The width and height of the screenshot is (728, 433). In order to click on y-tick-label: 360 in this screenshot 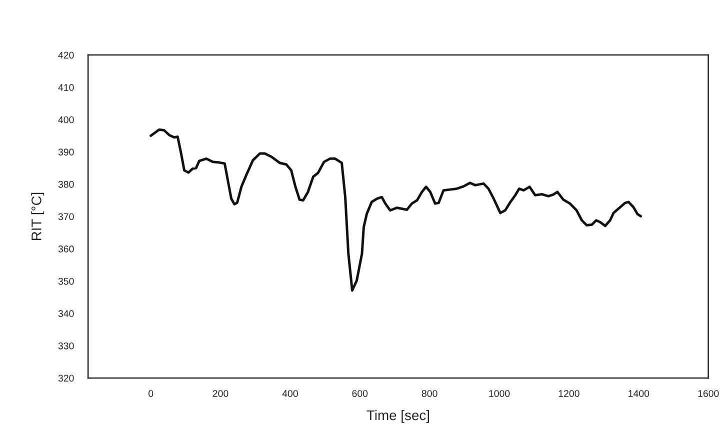, I will do `click(66, 249)`.